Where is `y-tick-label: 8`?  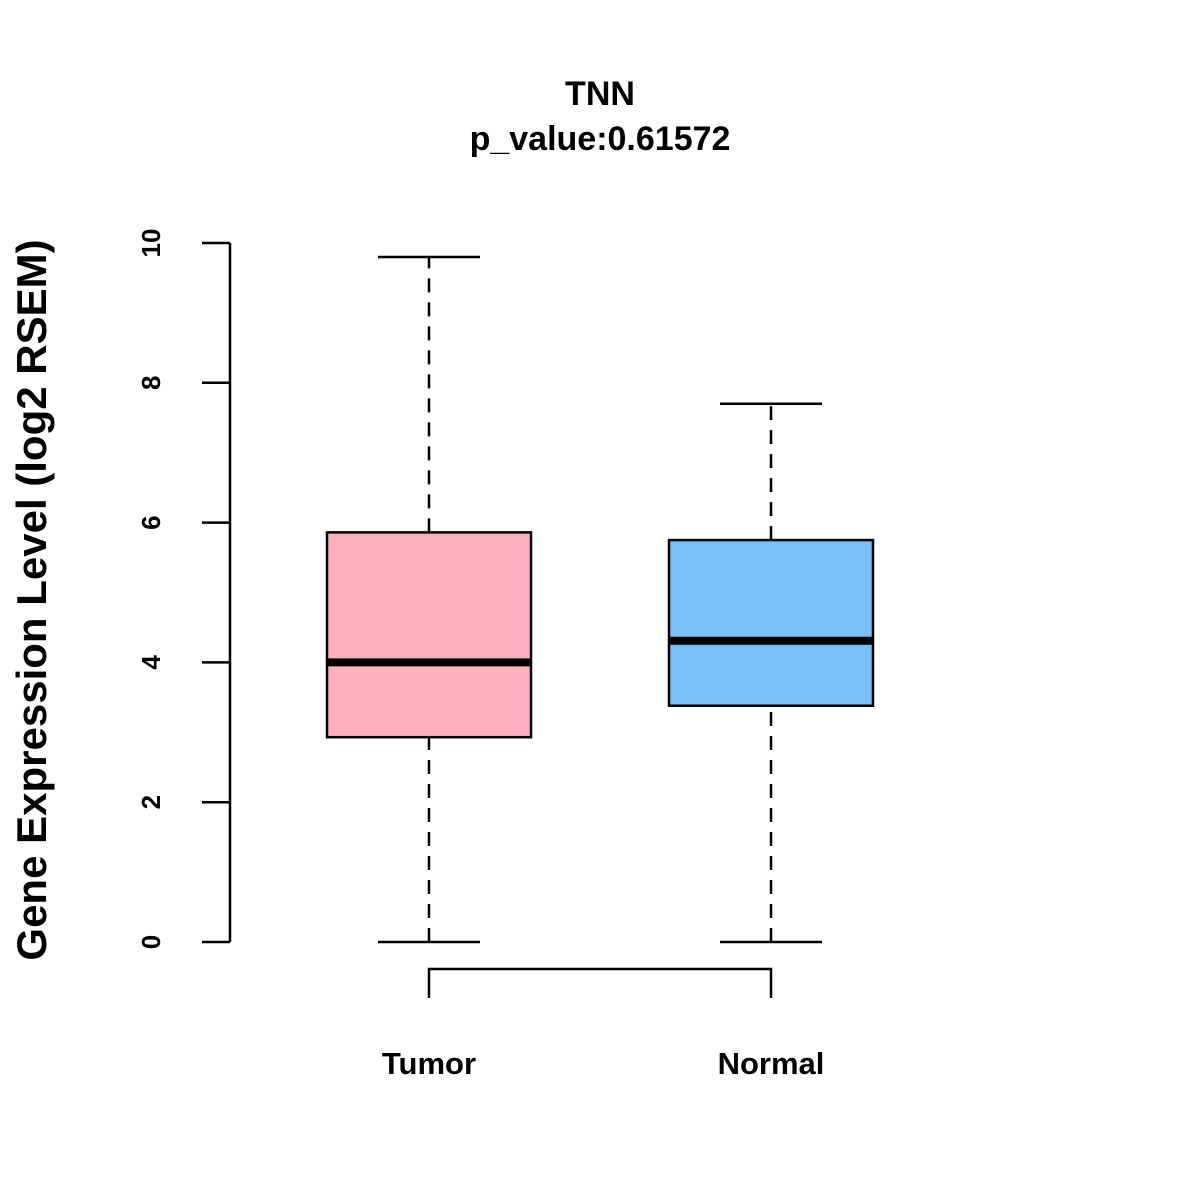 y-tick-label: 8 is located at coordinates (151, 383).